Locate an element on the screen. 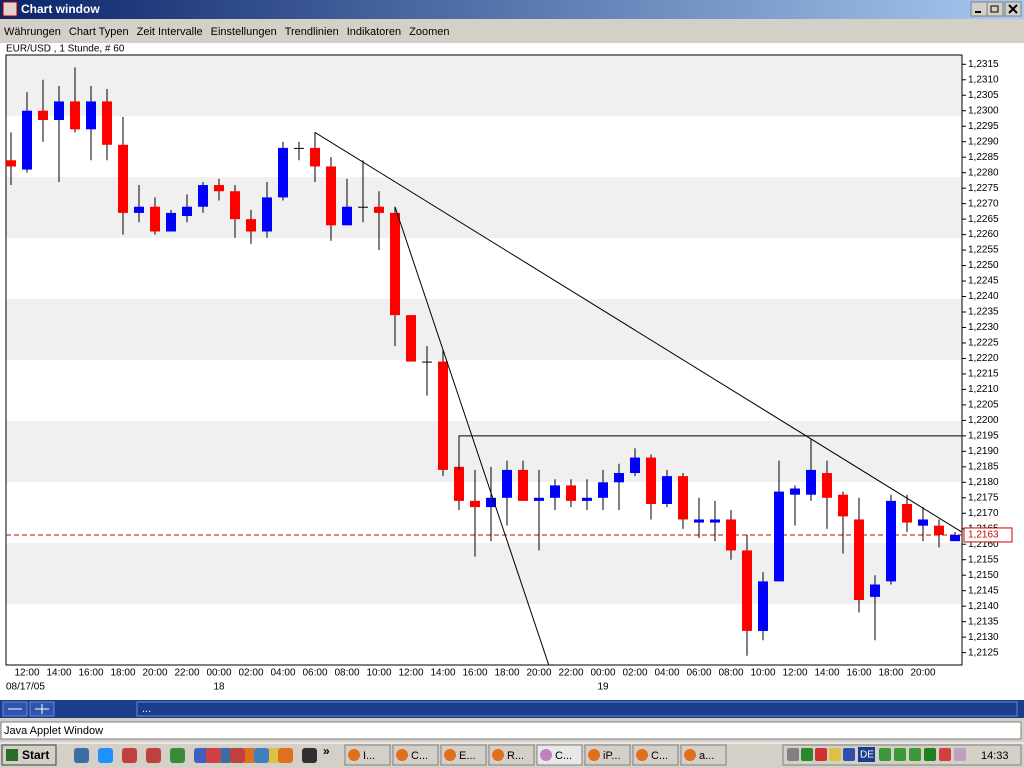 This screenshot has height=768, width=1024. background-band is located at coordinates (484, 207).